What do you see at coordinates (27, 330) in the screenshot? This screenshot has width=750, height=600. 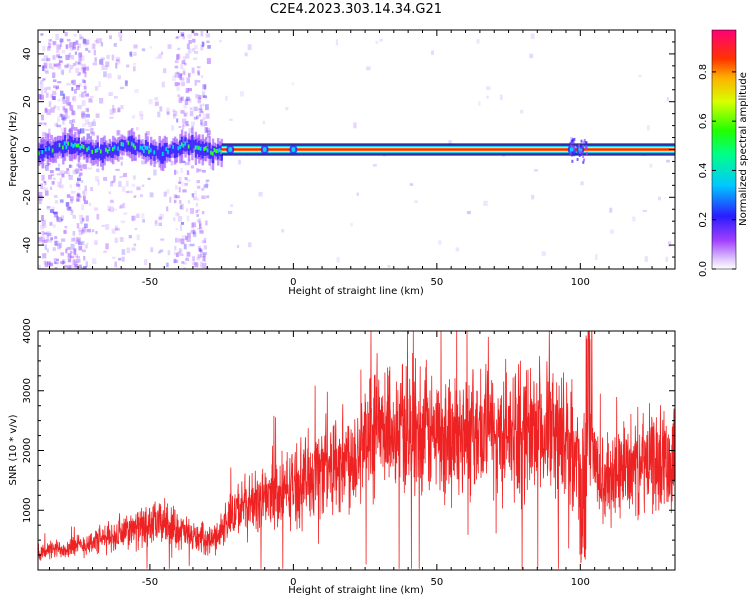 I see `y-tick-label: 4000` at bounding box center [27, 330].